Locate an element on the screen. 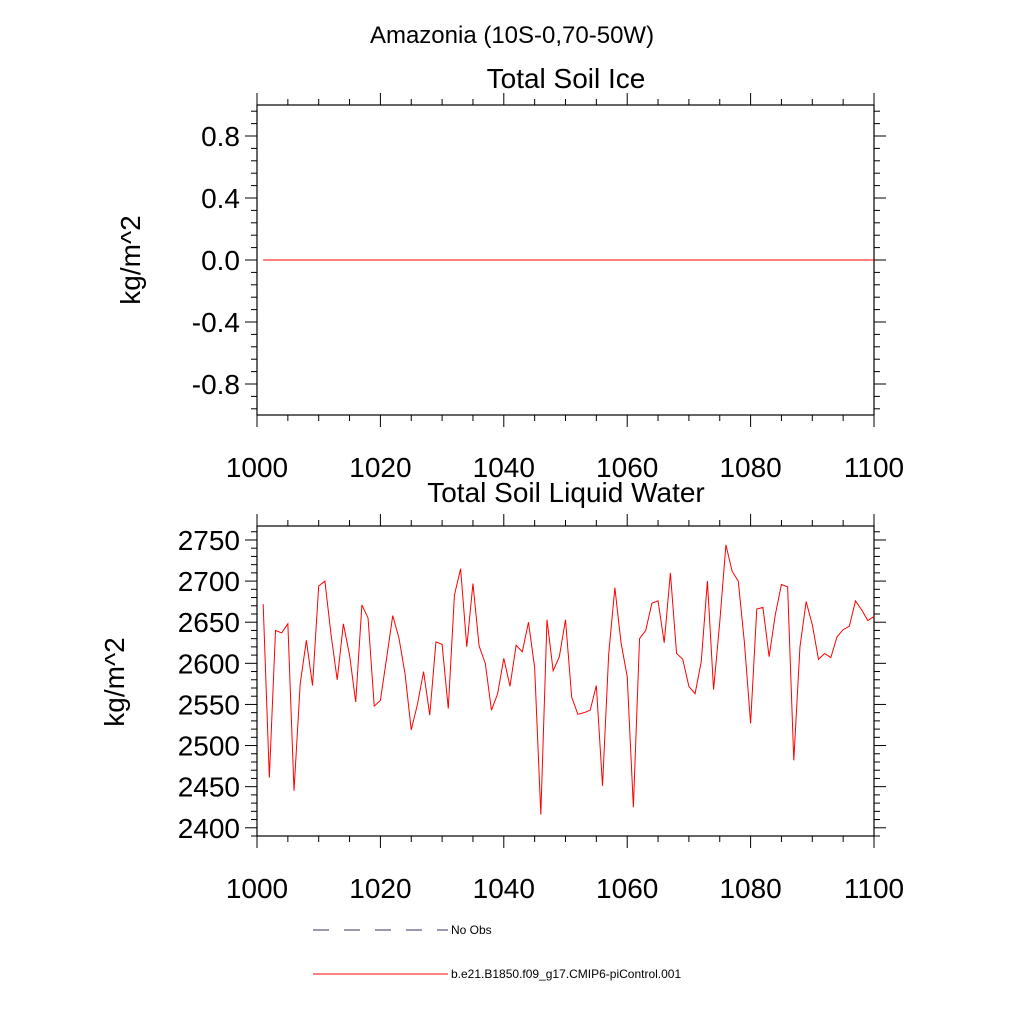 This screenshot has height=1024, width=1024. chart-title: Total Soil Liquid Water is located at coordinates (566, 492).